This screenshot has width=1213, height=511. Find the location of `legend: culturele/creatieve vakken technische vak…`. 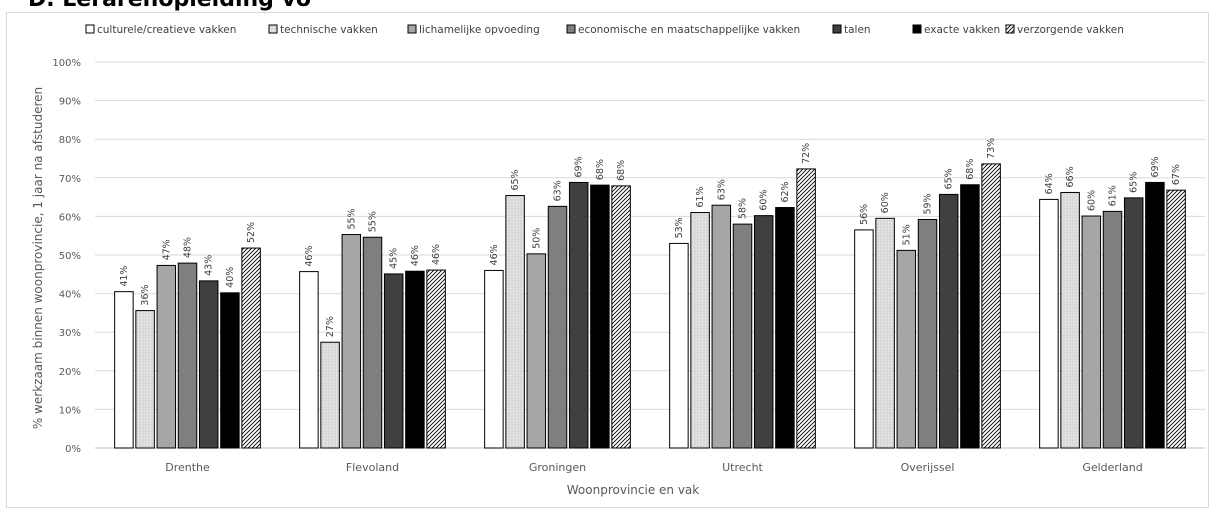

legend: culturele/creatieve vakken technische vak… is located at coordinates (604, 30).